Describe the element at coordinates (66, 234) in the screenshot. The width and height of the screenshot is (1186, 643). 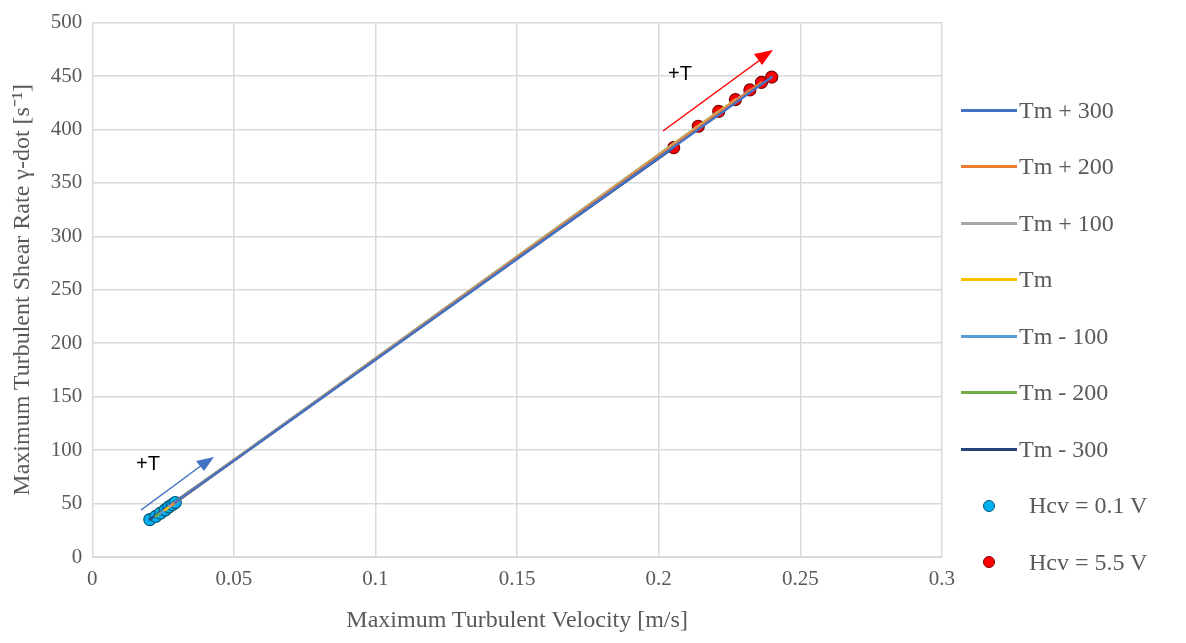
I see `y-tick-label: 300` at that location.